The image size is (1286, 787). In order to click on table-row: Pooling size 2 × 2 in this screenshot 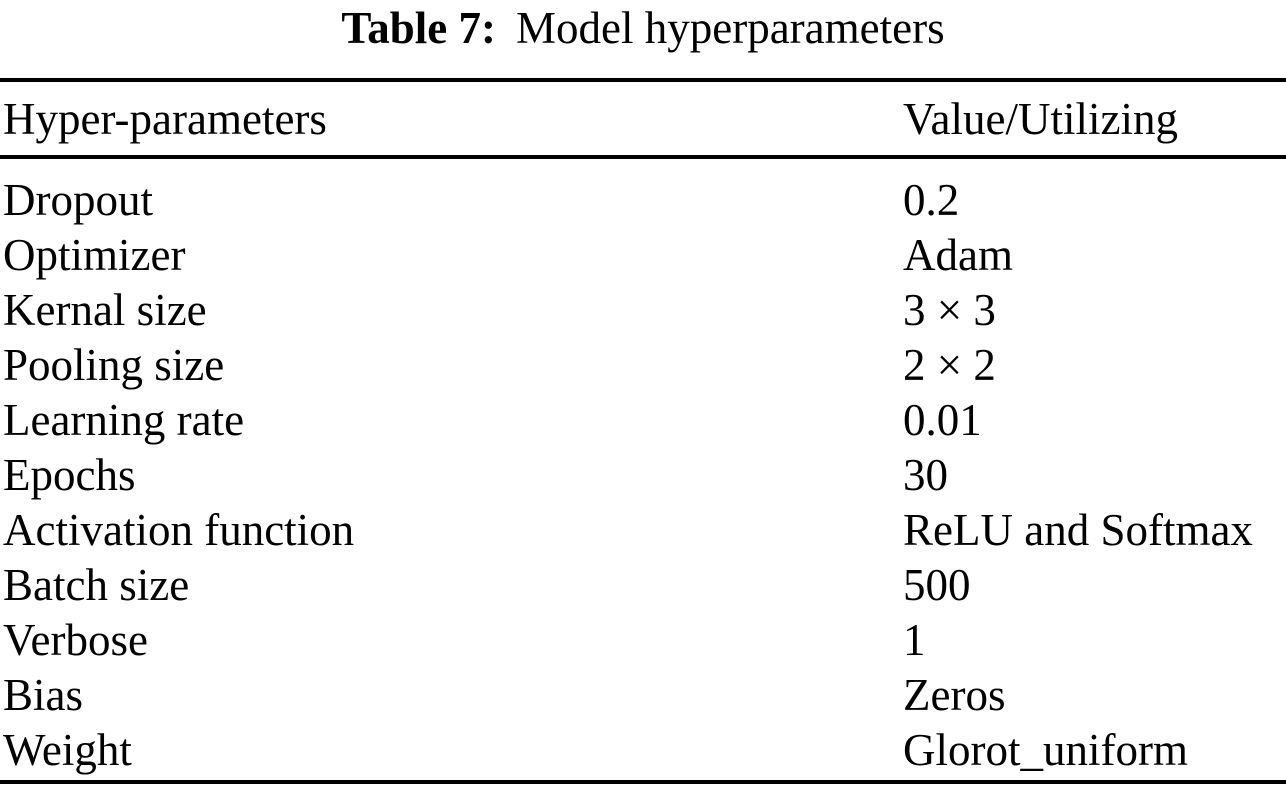, I will do `click(643, 365)`.